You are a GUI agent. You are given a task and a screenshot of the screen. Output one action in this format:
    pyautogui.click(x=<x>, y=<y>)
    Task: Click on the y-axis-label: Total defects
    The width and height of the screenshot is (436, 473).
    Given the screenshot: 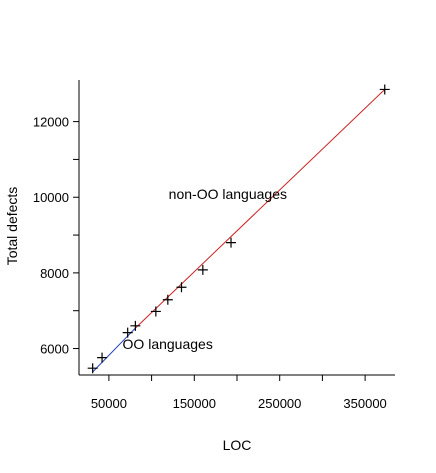 What is the action you would take?
    pyautogui.click(x=12, y=226)
    